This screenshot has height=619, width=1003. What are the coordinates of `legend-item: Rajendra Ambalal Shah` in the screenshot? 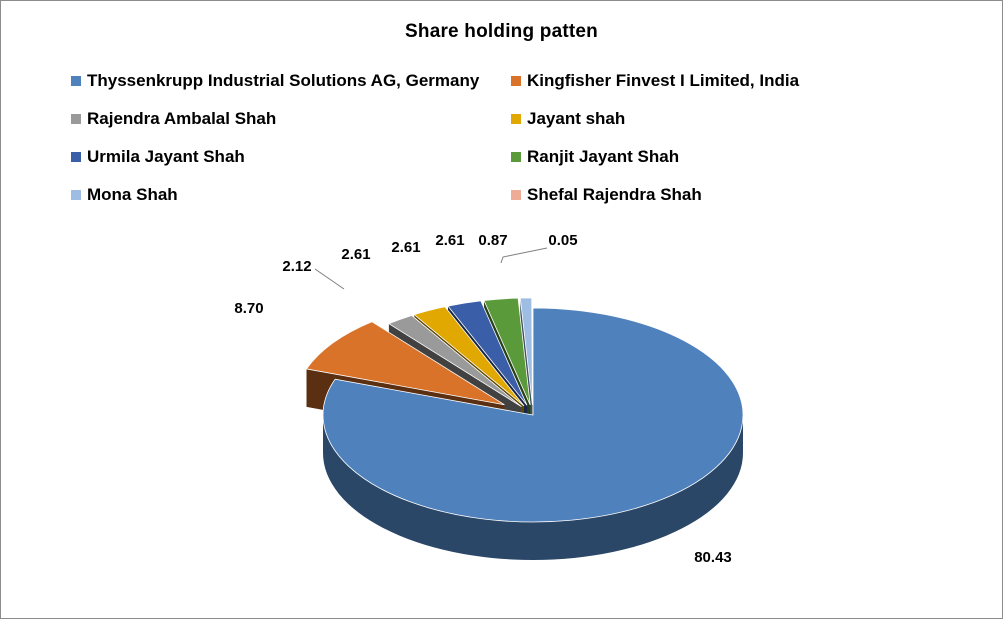 It's located at (173, 119).